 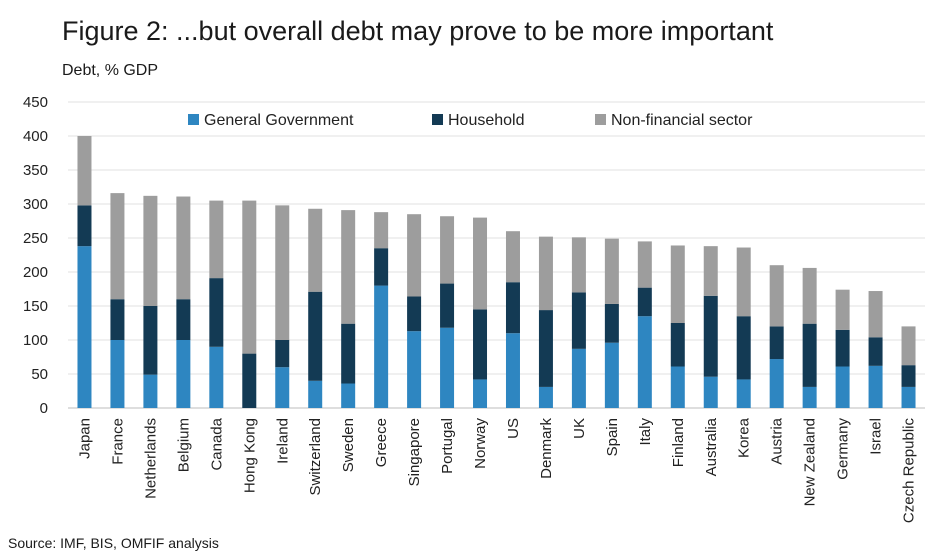 What do you see at coordinates (743, 282) in the screenshot?
I see `bar-korea-non-financial-sector` at bounding box center [743, 282].